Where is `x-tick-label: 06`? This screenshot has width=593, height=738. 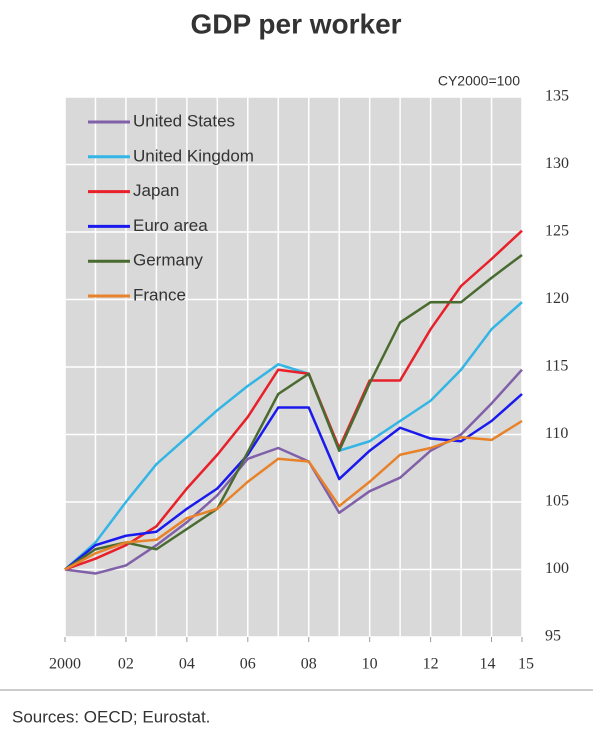 x-tick-label: 06 is located at coordinates (248, 664).